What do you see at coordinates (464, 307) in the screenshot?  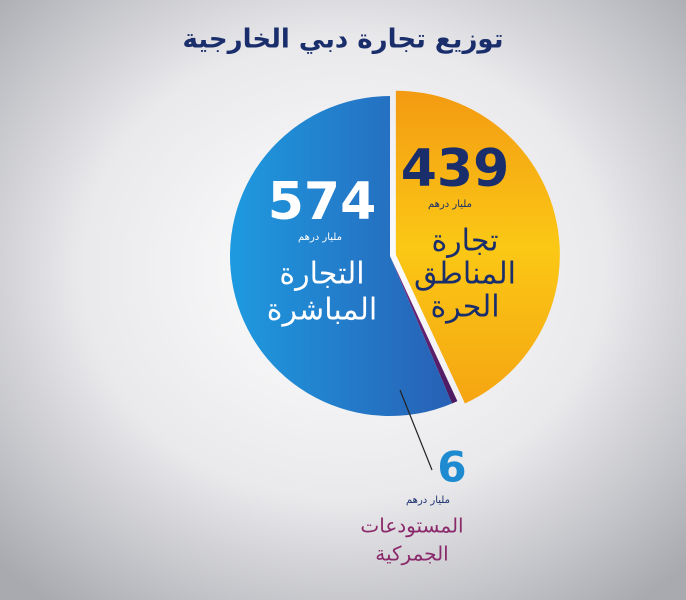 I see `category-label: الحرة` at bounding box center [464, 307].